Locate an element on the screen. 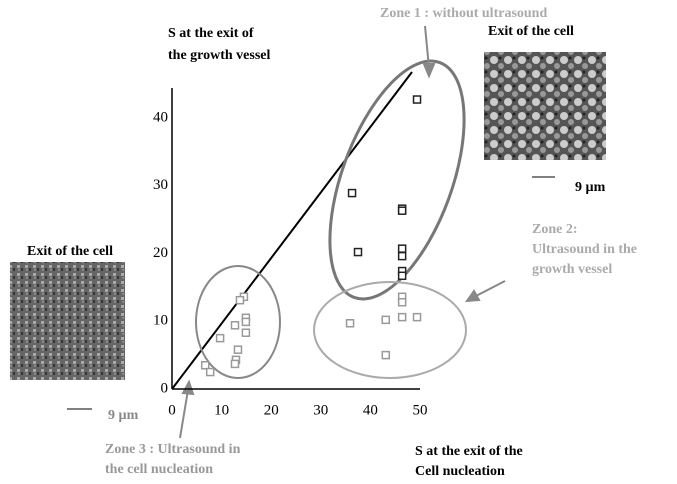 The height and width of the screenshot is (484, 677). y-tick-label: 30 is located at coordinates (160, 185).